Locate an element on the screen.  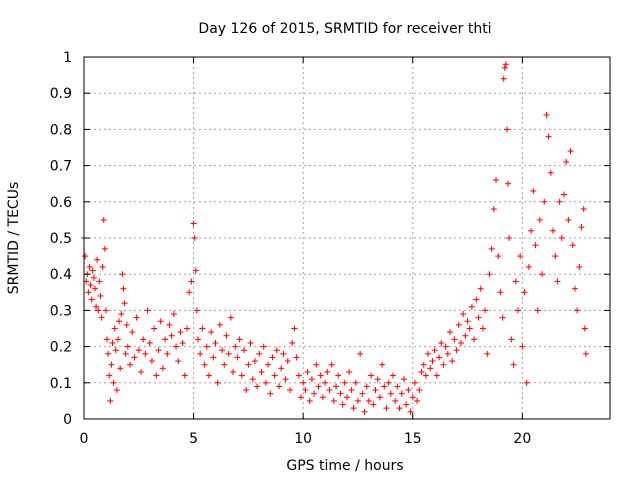
x-axis-label: GPS time / hours is located at coordinates (344, 466).